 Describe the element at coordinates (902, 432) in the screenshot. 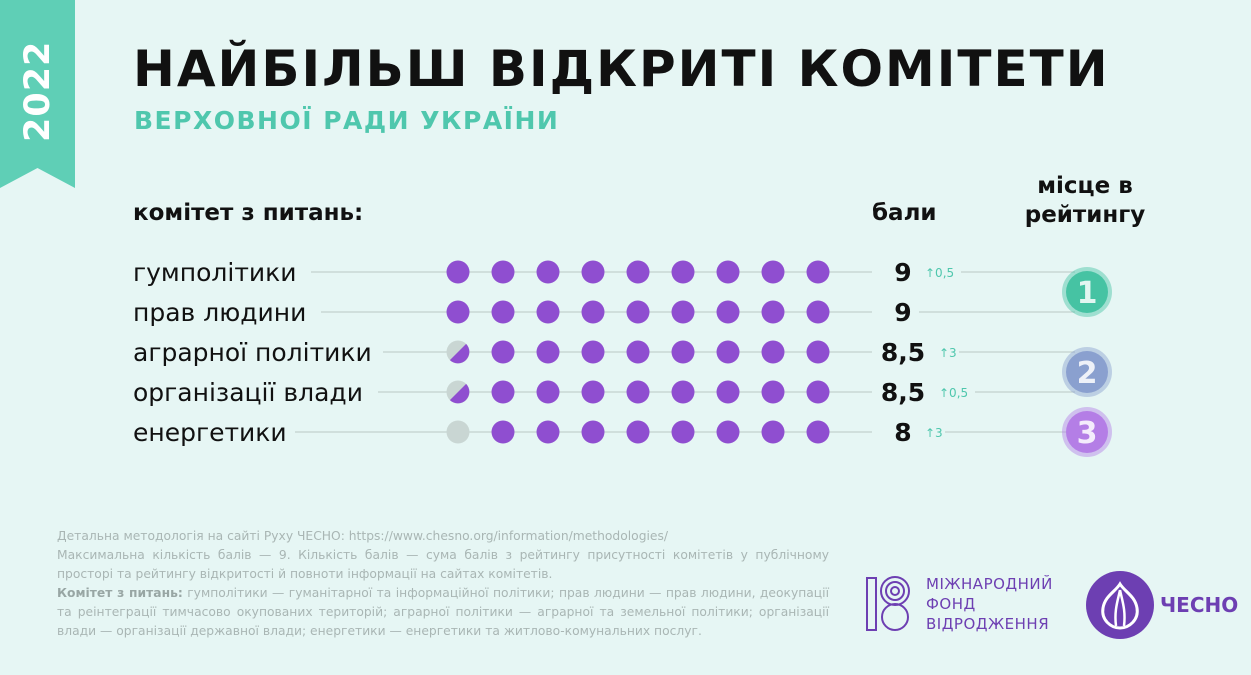

I see `score-value-label: 8` at that location.